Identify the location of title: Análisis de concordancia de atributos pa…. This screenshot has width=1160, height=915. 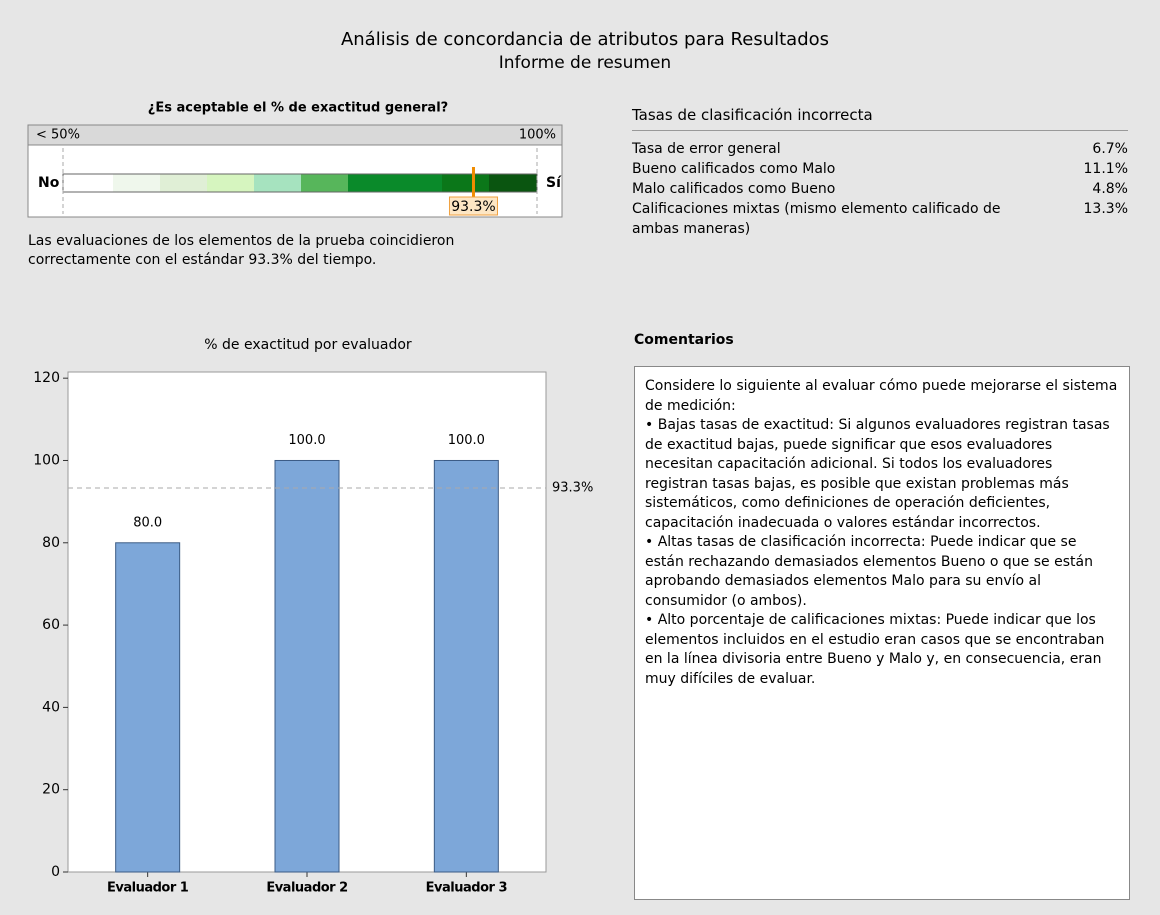
(585, 39).